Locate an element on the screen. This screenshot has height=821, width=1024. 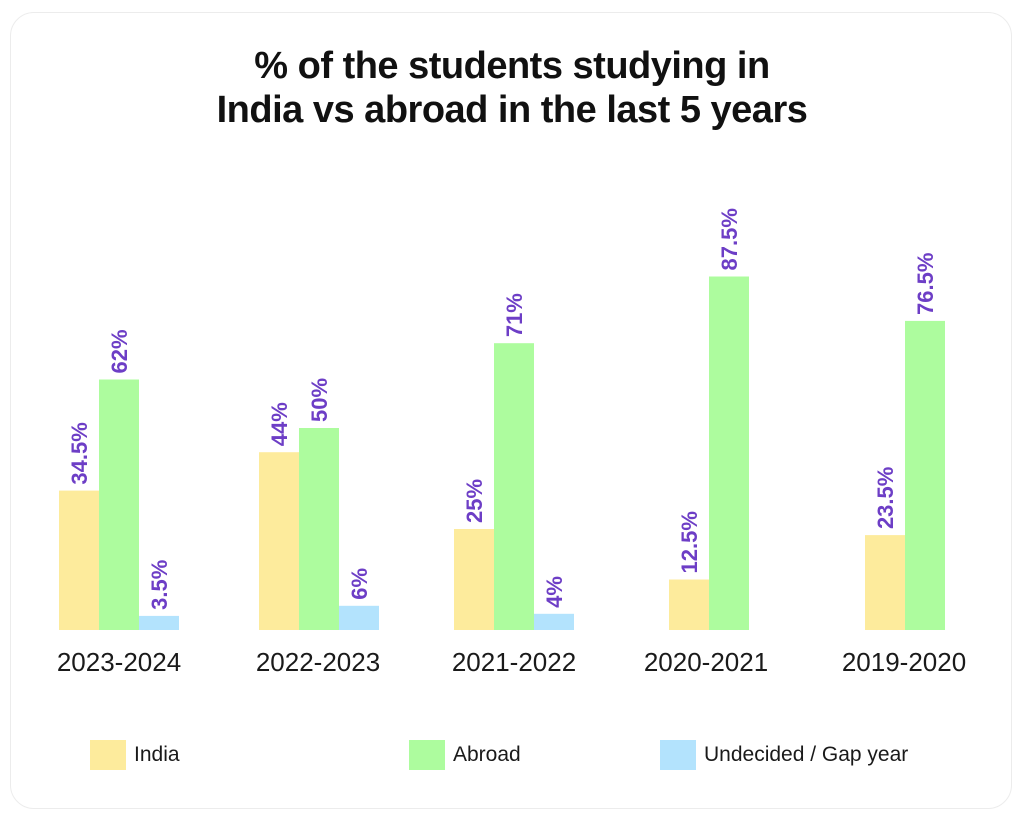
bar-group-2019-2020: 23.5% 76.5% is located at coordinates (905, 441).